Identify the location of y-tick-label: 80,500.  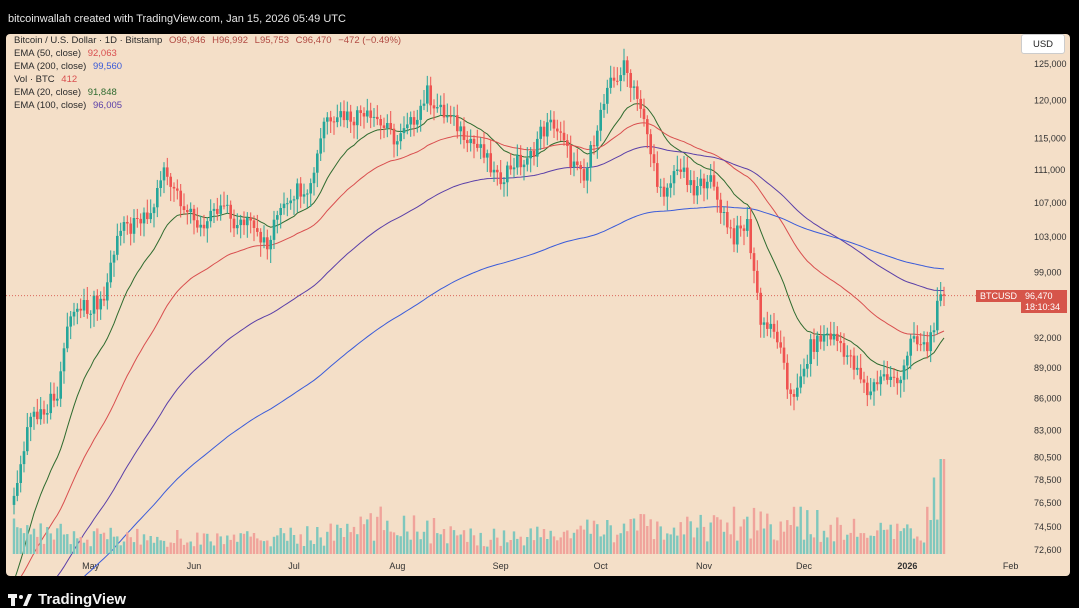
(1048, 458).